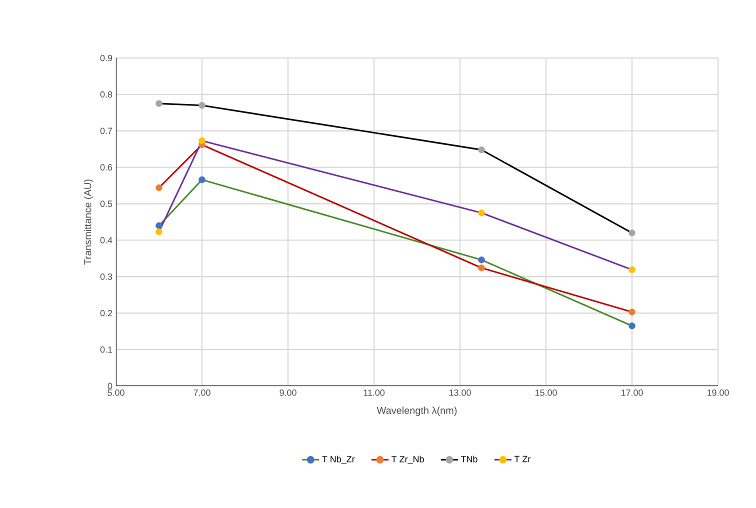  What do you see at coordinates (522, 459) in the screenshot?
I see `legend-label: T Zr` at bounding box center [522, 459].